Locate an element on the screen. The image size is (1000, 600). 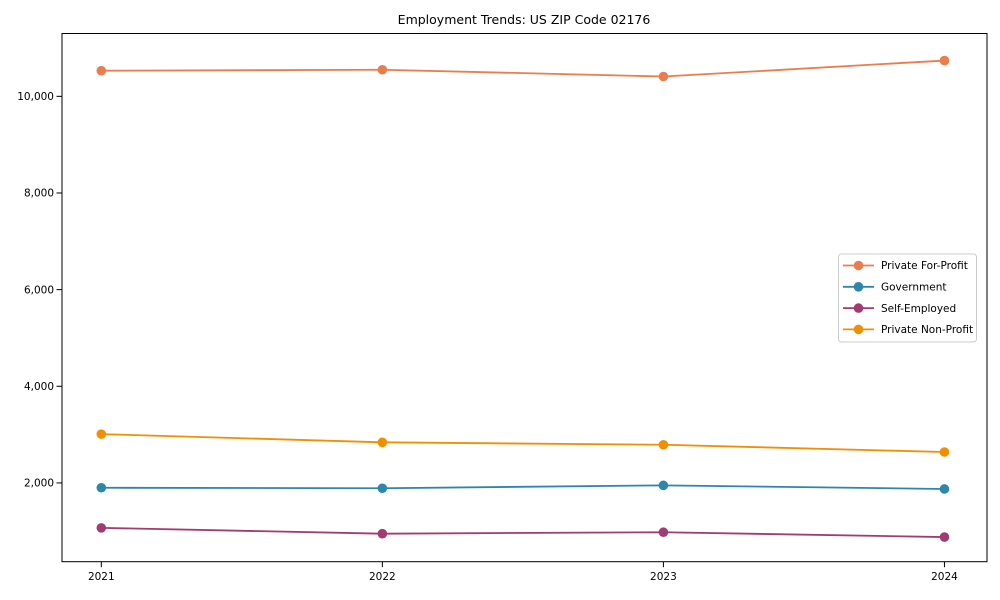
x-axis-tick-label: 2022 is located at coordinates (382, 577).